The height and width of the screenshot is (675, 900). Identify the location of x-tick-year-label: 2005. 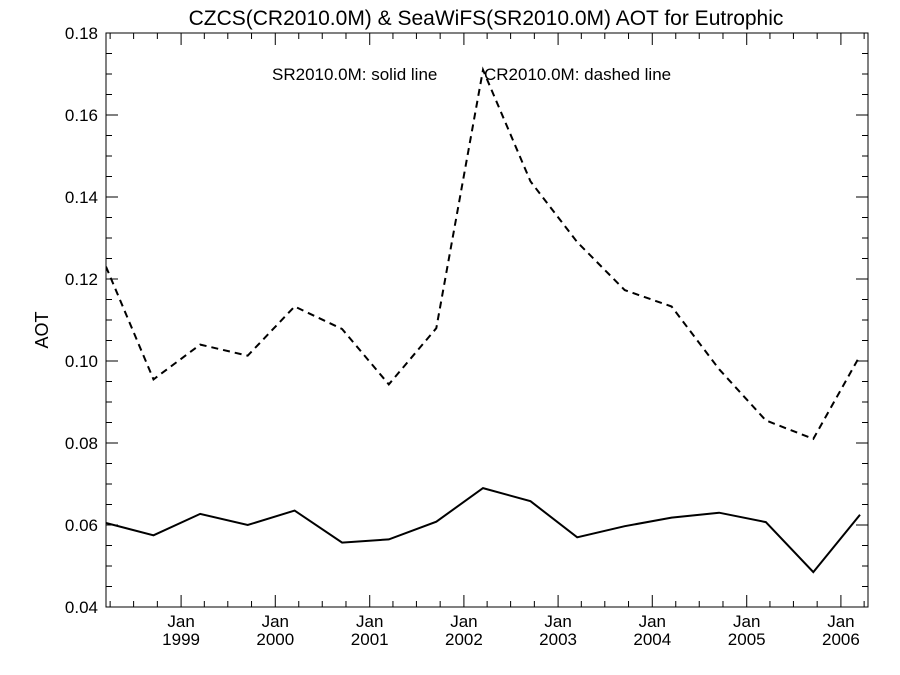
(747, 639).